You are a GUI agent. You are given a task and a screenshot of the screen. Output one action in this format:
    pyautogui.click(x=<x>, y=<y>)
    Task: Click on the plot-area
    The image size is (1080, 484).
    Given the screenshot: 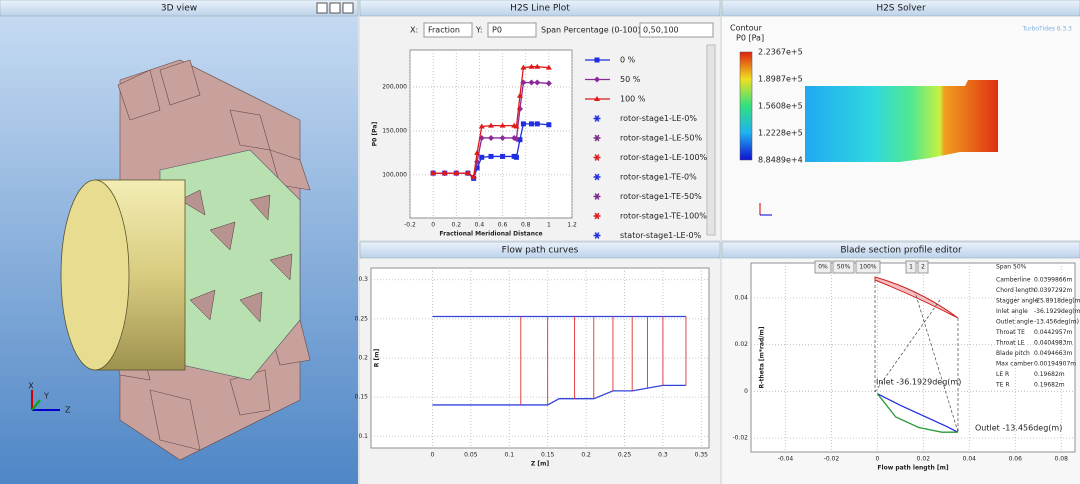 What is the action you would take?
    pyautogui.click(x=491, y=134)
    